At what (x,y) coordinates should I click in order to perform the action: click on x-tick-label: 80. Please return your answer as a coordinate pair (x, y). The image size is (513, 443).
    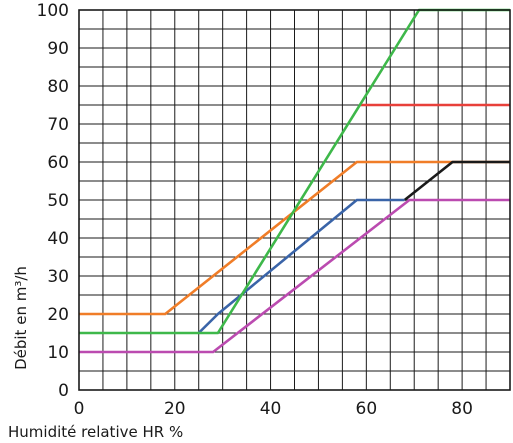
    Looking at the image, I should click on (462, 409).